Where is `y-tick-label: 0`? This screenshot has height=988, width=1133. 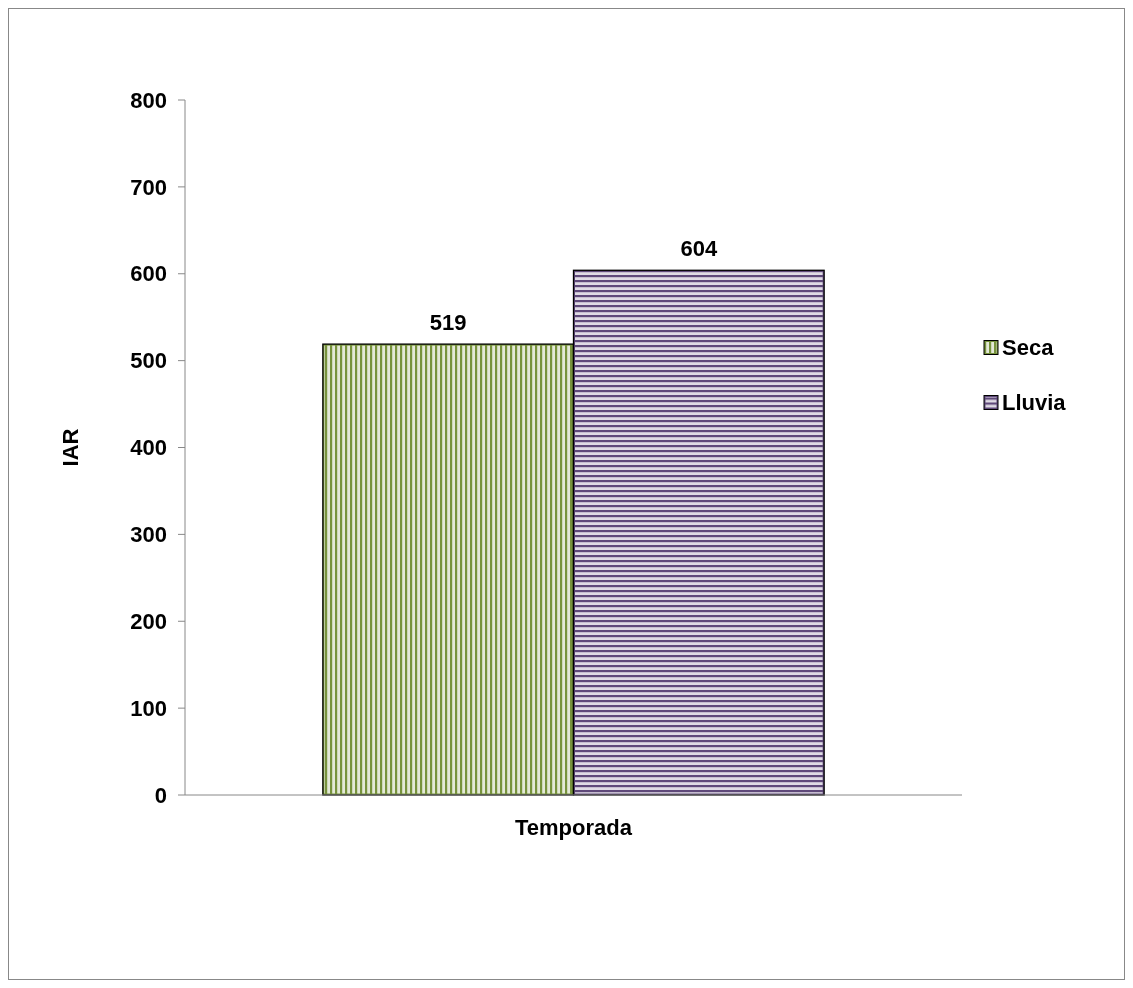
y-tick-label: 0 is located at coordinates (160, 795).